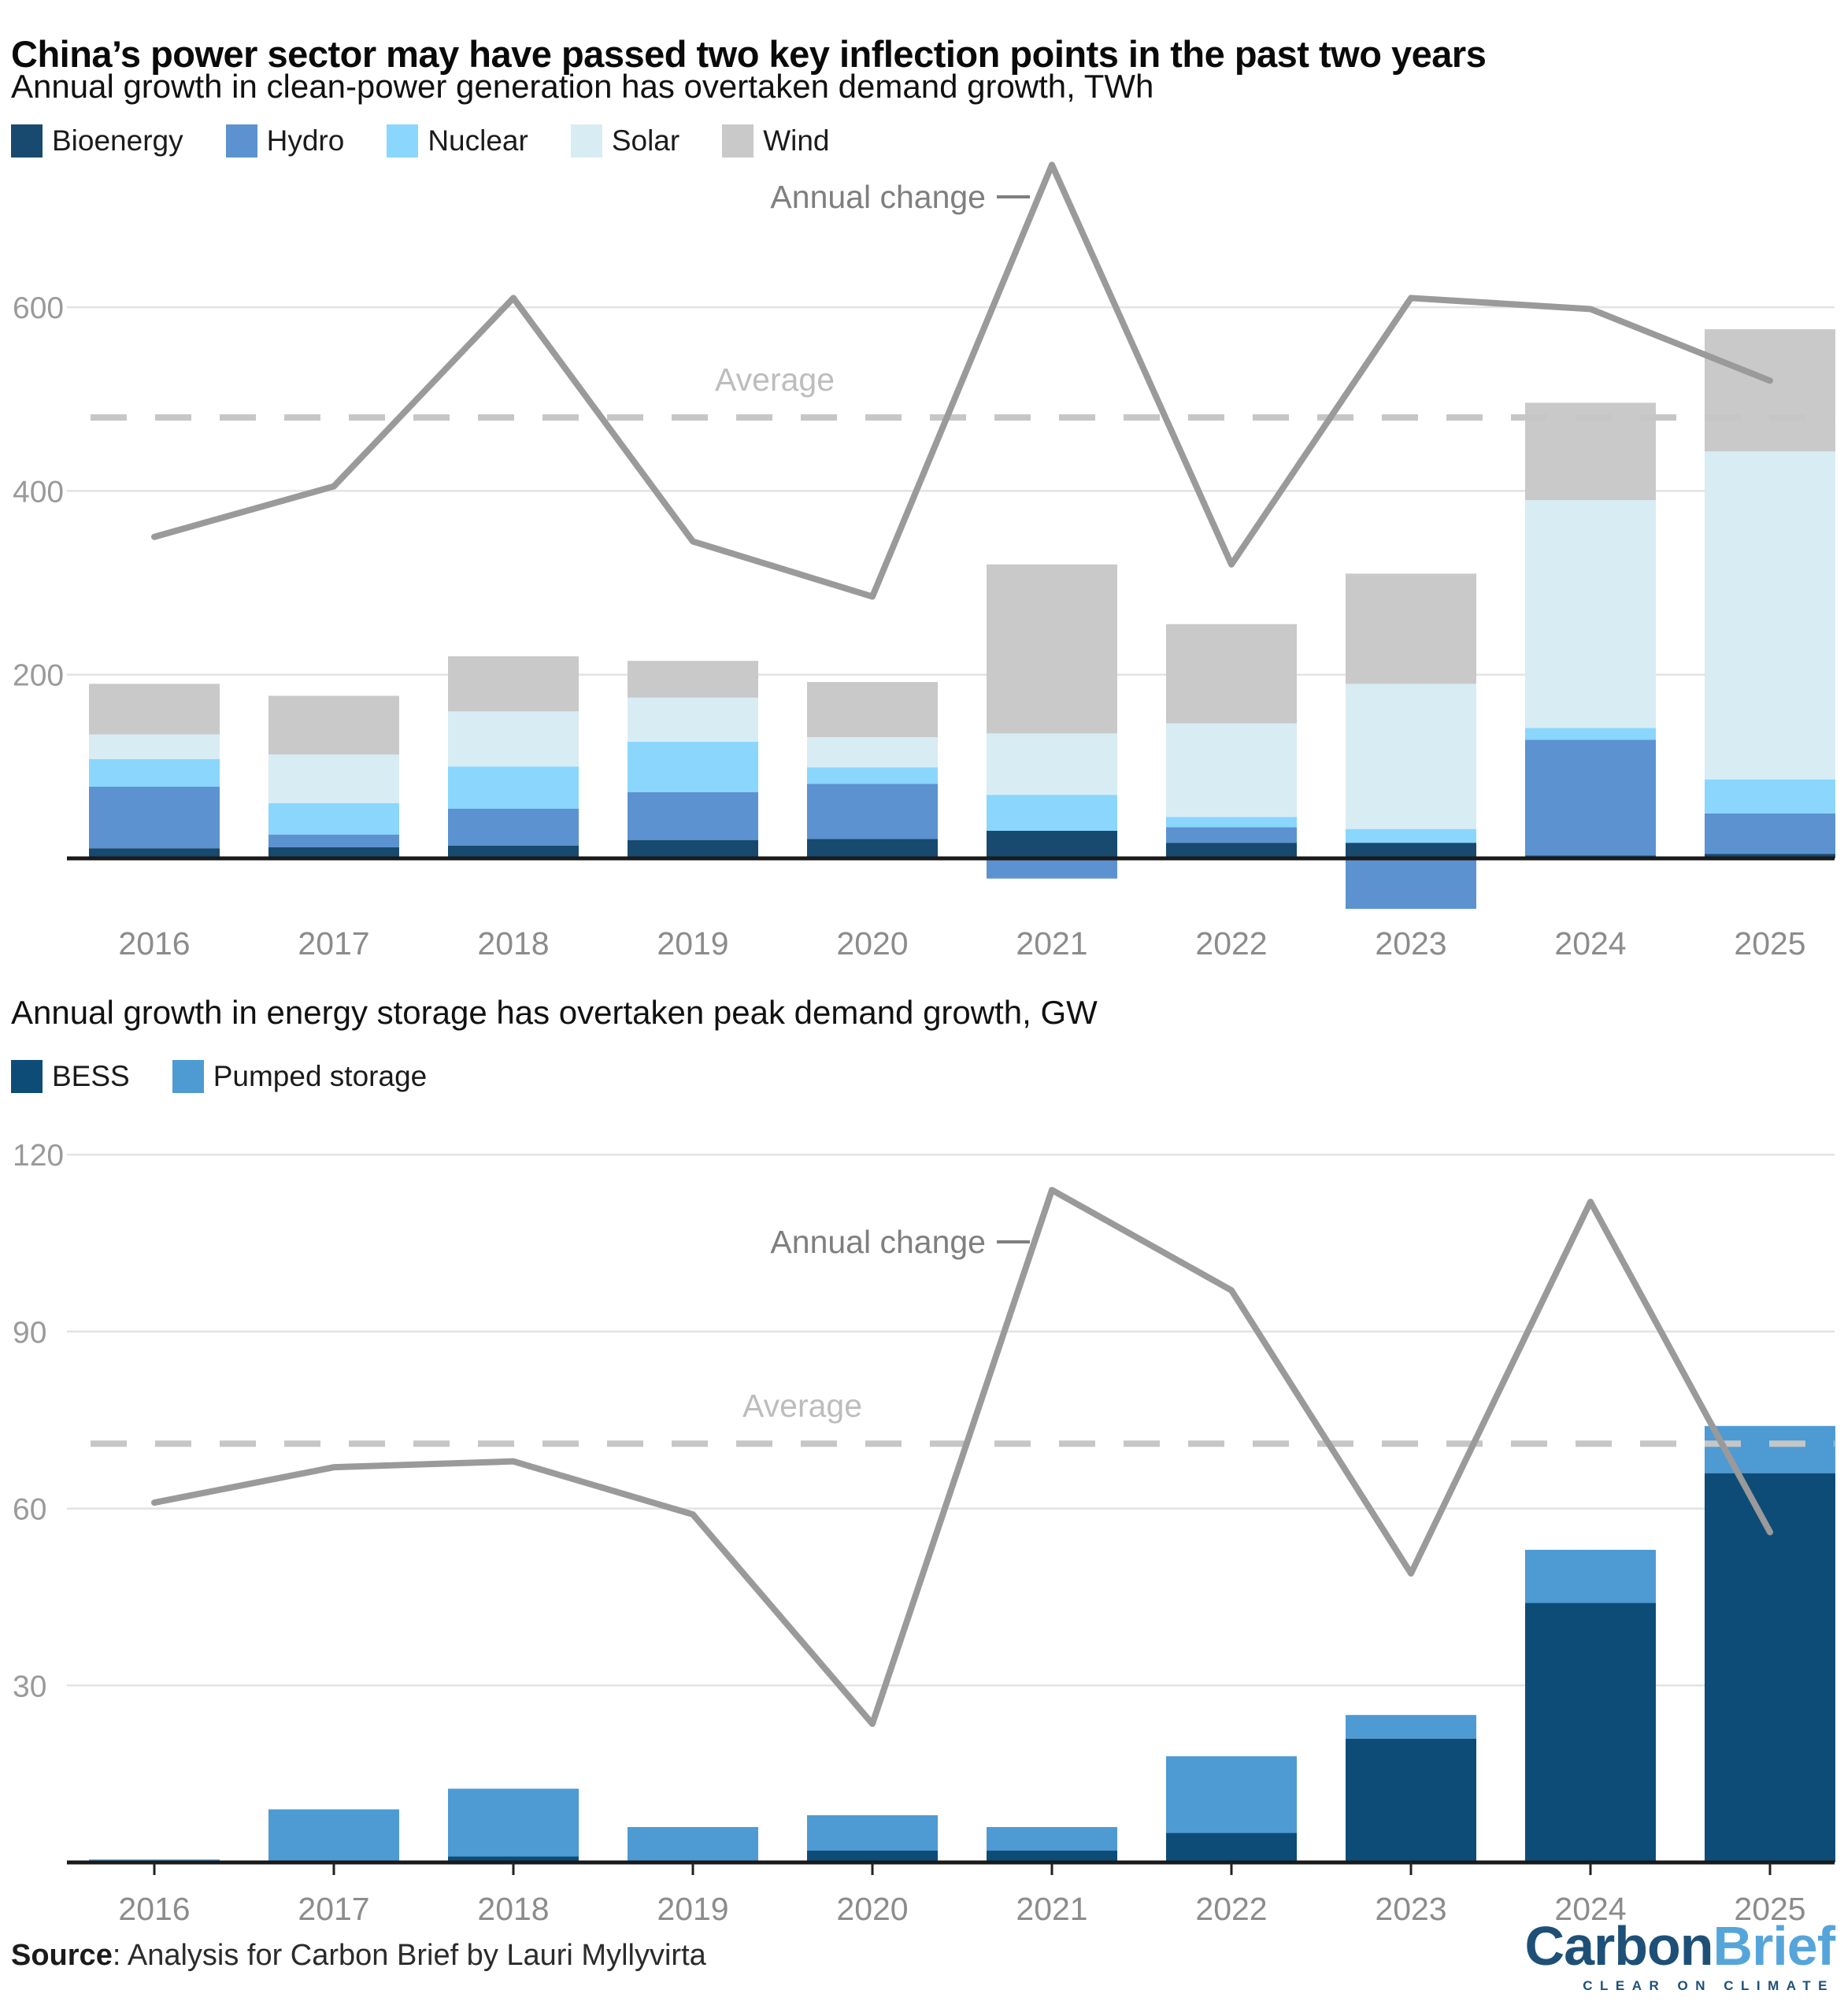 This screenshot has height=2016, width=1844. What do you see at coordinates (645, 140) in the screenshot?
I see `legend-label: Solar` at bounding box center [645, 140].